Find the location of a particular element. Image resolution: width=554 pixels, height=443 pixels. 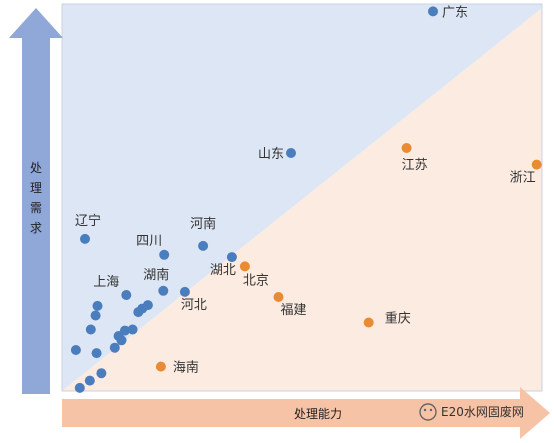

y-axis-label-char: 需 is located at coordinates (36, 208).